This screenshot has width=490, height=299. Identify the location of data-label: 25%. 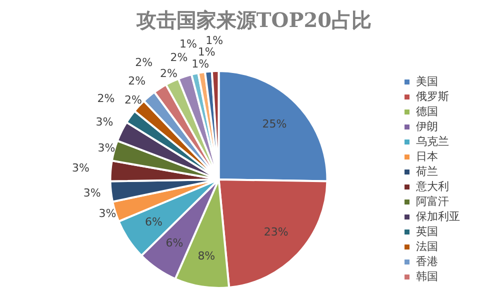
(274, 124).